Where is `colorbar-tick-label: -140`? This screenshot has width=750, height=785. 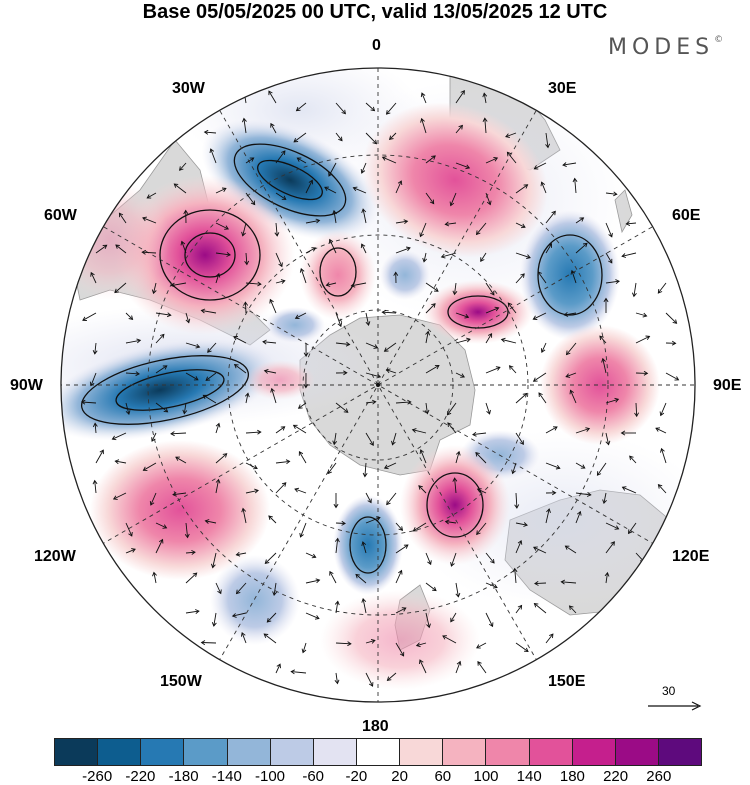
colorbar-tick-label: -140 is located at coordinates (227, 776).